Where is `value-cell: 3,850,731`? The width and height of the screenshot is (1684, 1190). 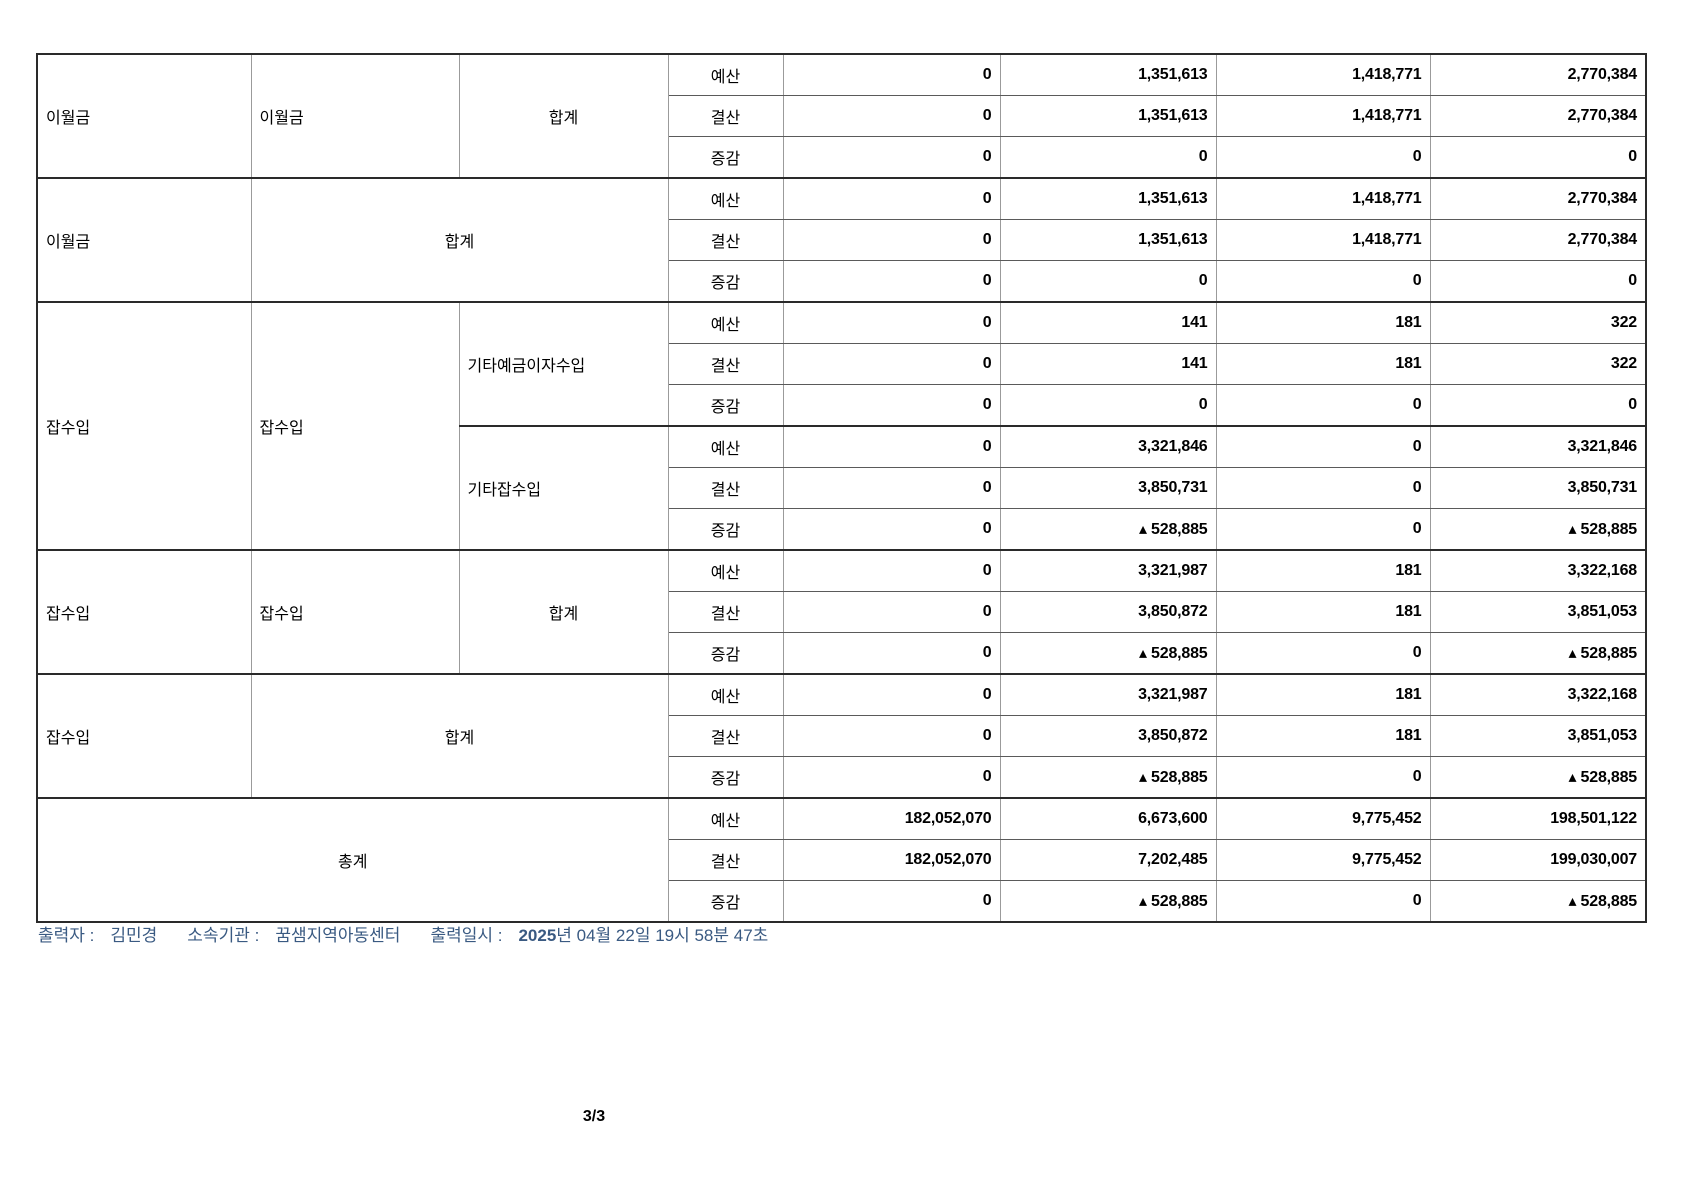
value-cell: 3,850,731 is located at coordinates (1108, 488).